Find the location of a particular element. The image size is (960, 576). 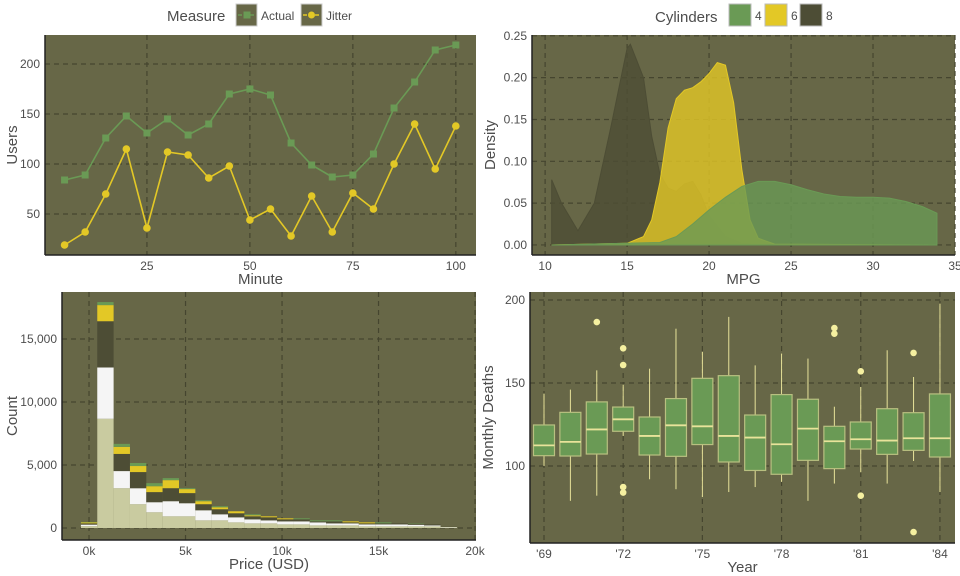

y-tick-label: 5,000 is located at coordinates (42, 465).